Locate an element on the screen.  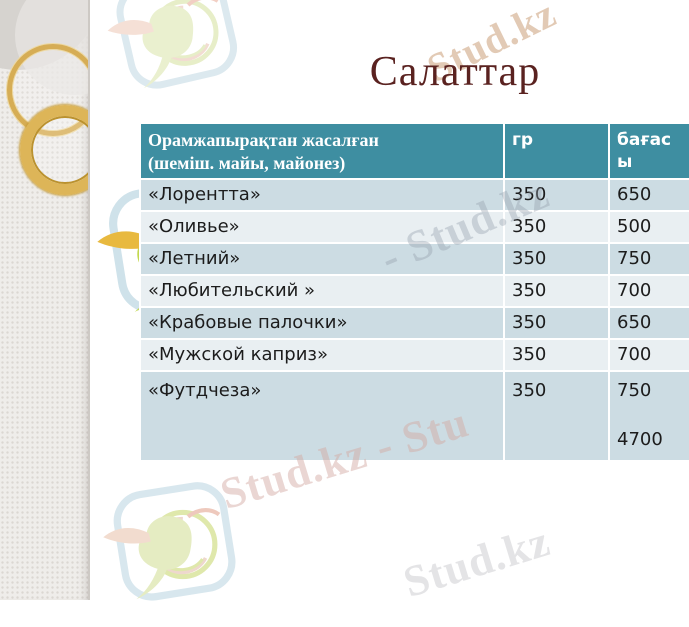
table-row: «Мужской каприз» 350 700 is located at coordinates (414, 355).